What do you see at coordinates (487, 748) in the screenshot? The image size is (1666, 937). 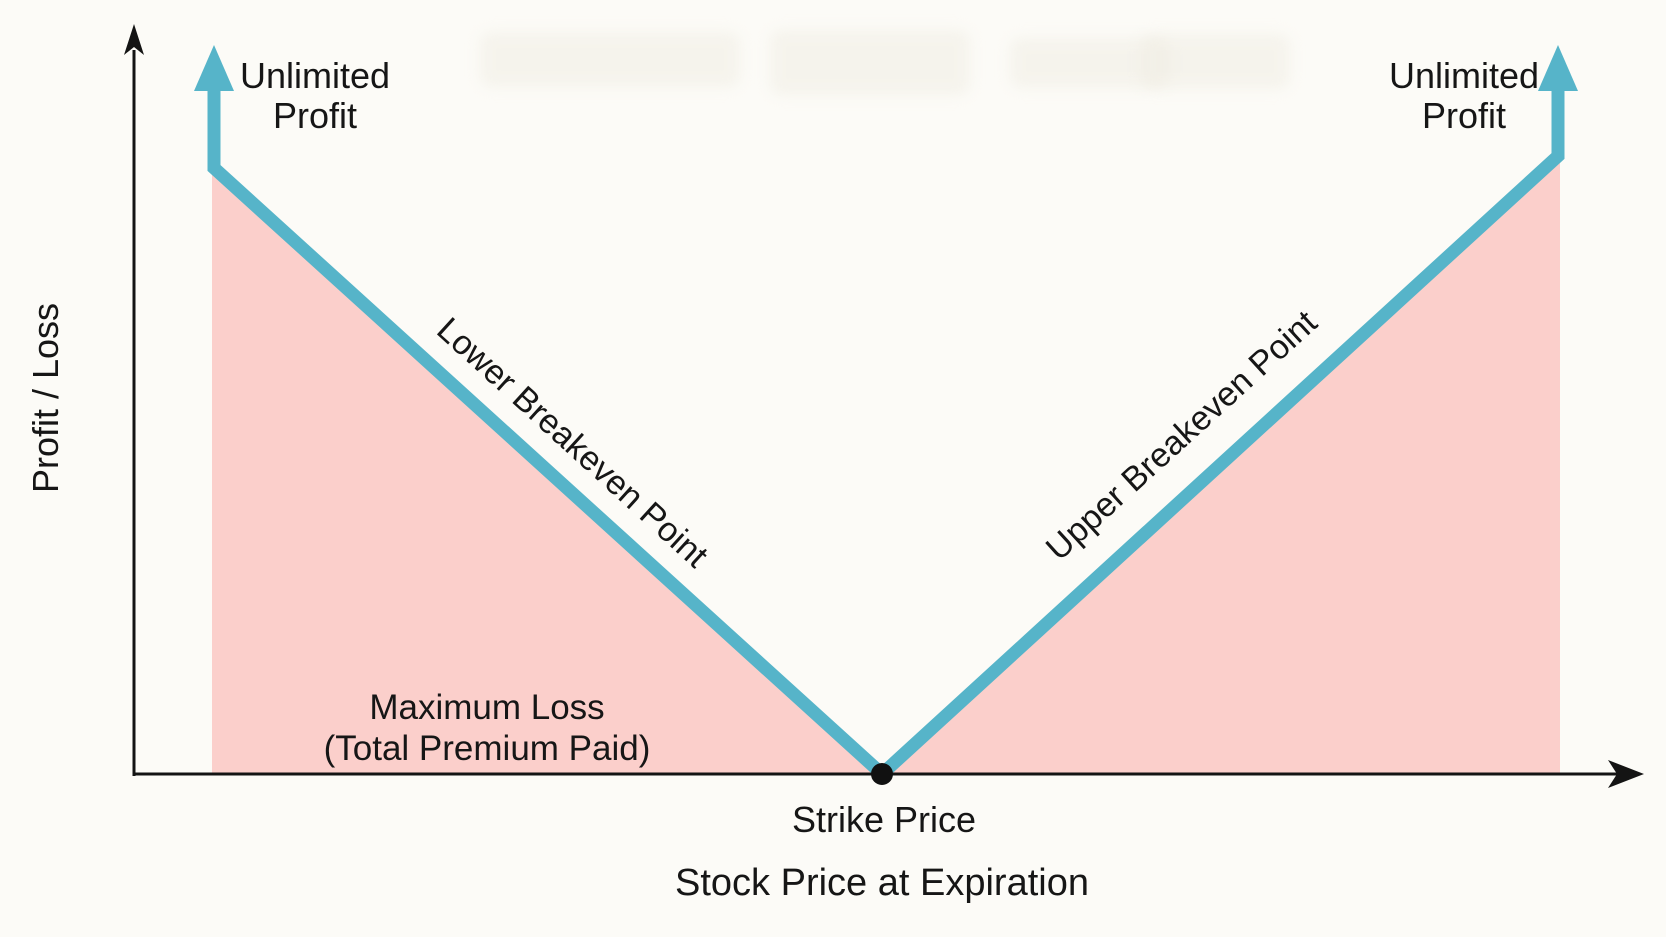 I see `max-loss-line2: (Total Premium Paid)` at bounding box center [487, 748].